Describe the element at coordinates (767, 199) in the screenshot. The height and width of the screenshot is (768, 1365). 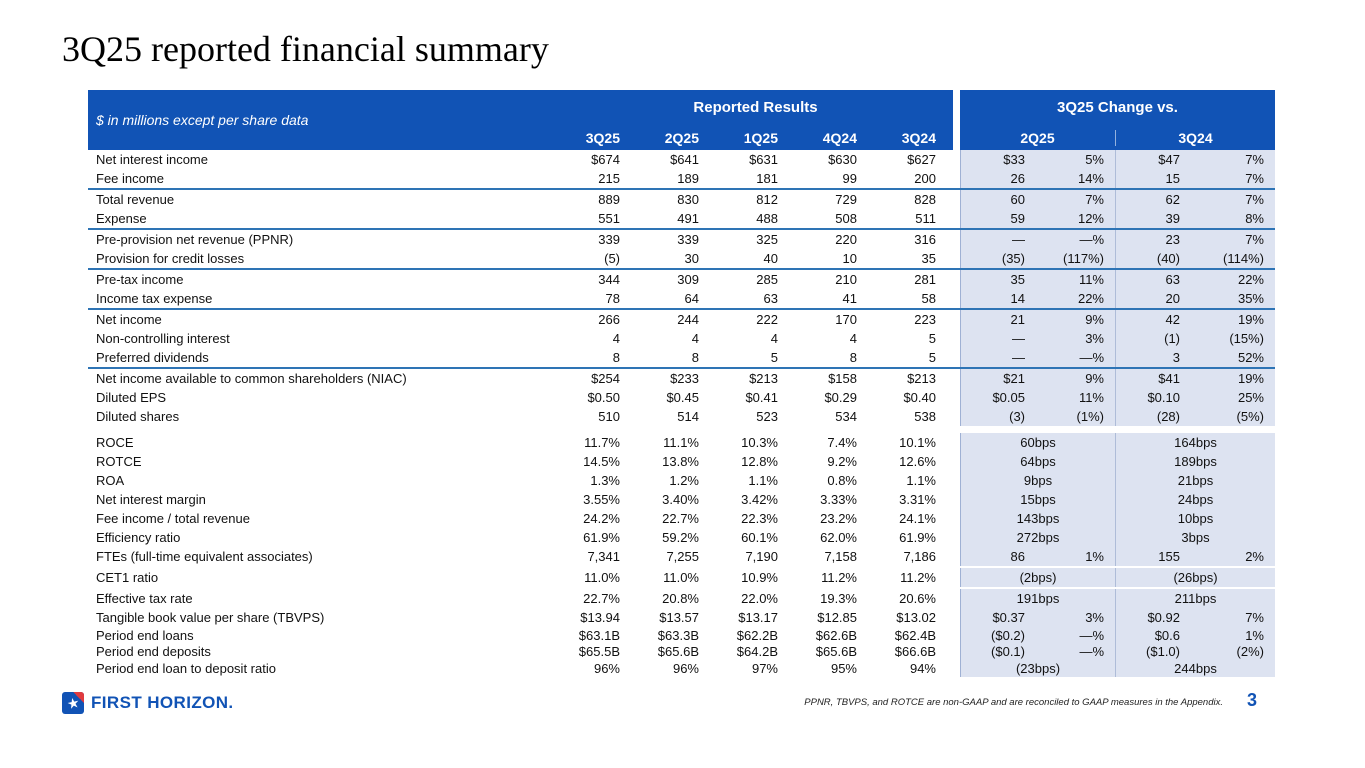
I see `value-cell: 812` at that location.